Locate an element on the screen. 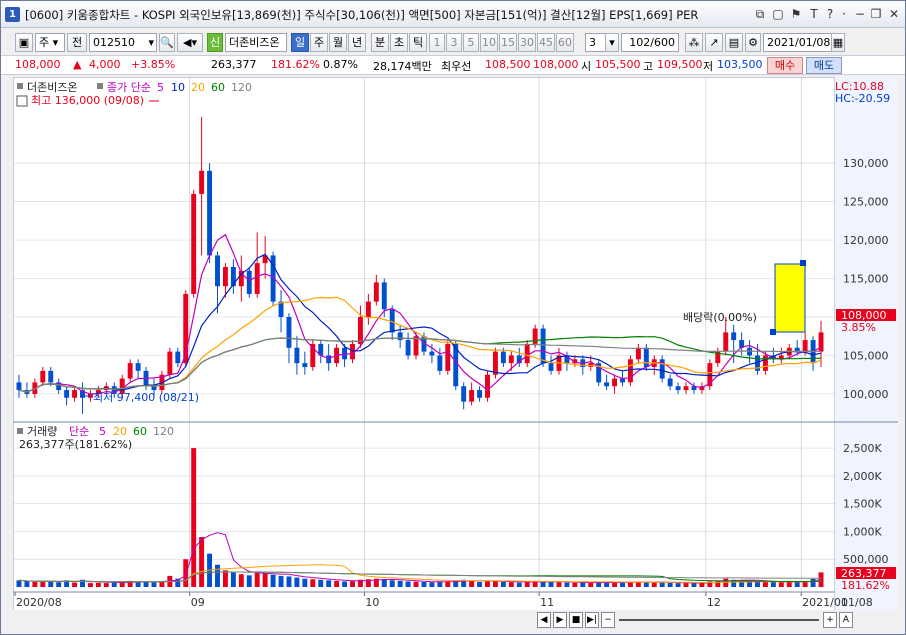 The width and height of the screenshot is (906, 635). sell-button: 매도 is located at coordinates (824, 65).